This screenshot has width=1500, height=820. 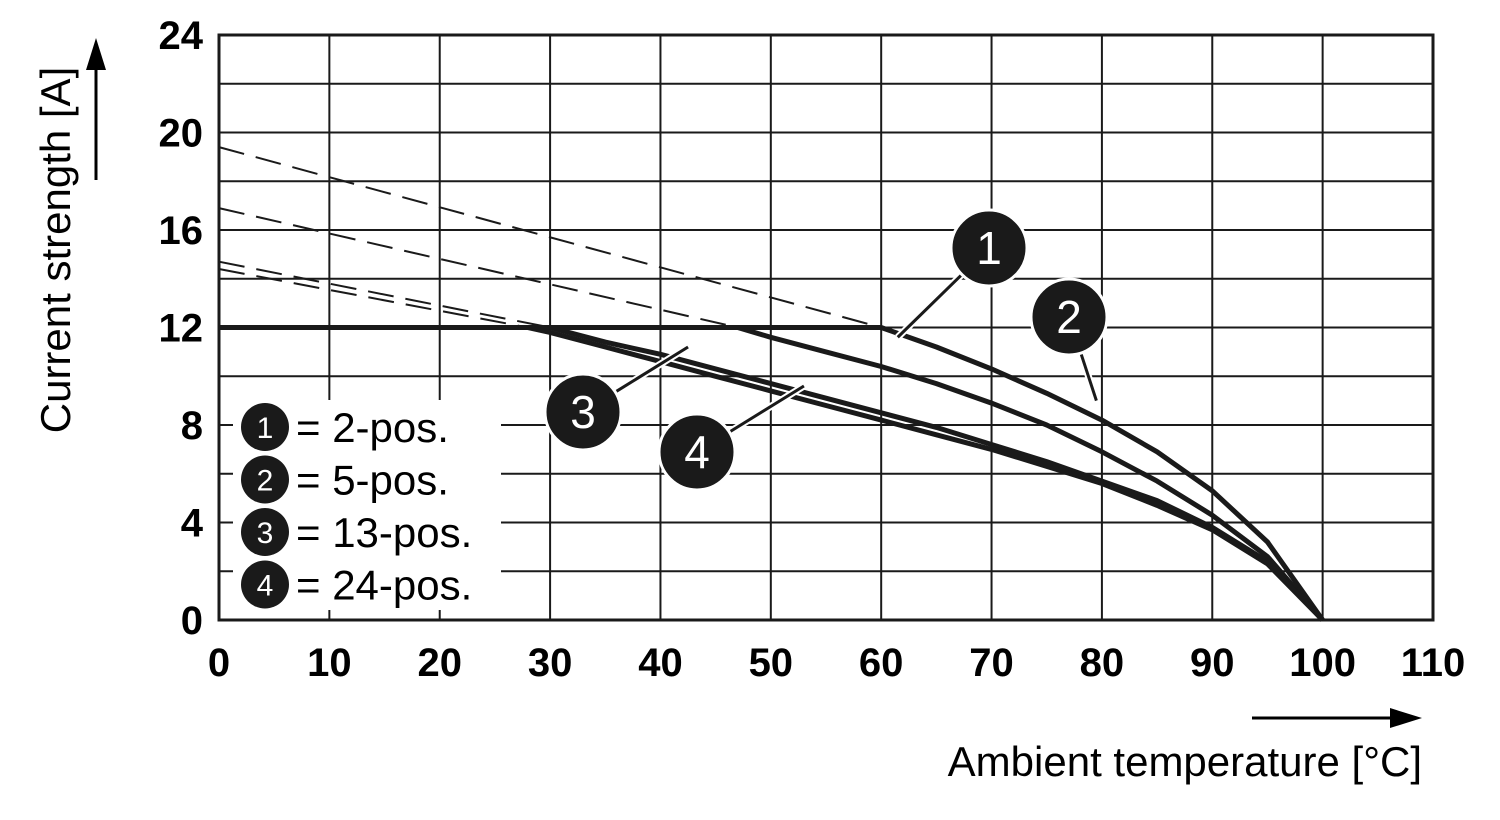 I want to click on y-tick-label: 0, so click(x=192, y=621).